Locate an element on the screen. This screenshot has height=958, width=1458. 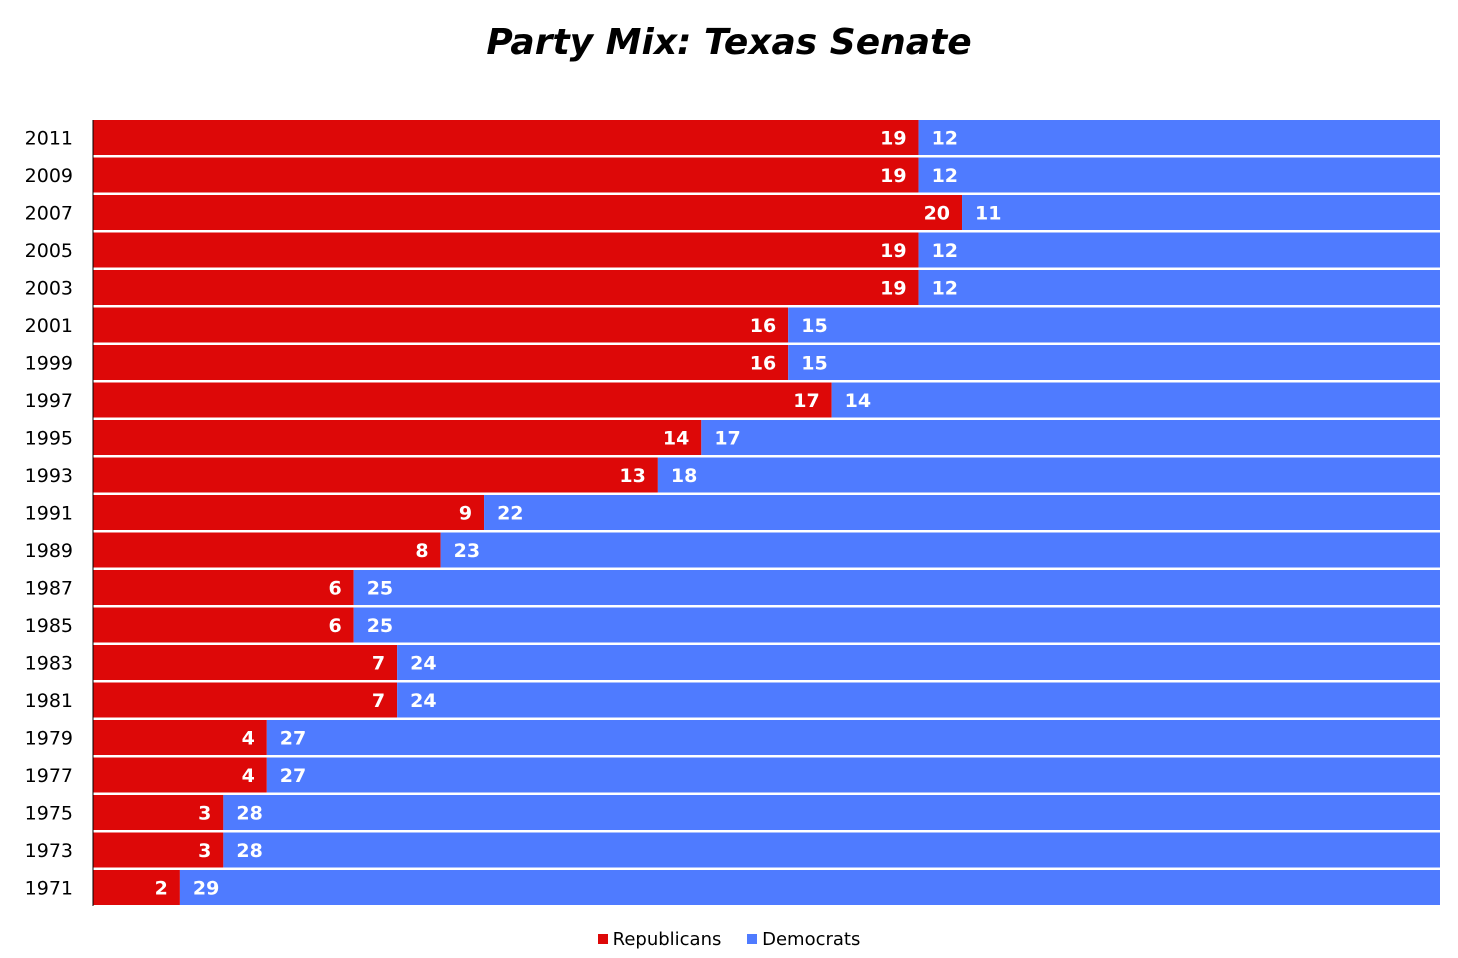
data-label-republicans-2009: 19 is located at coordinates (893, 176).